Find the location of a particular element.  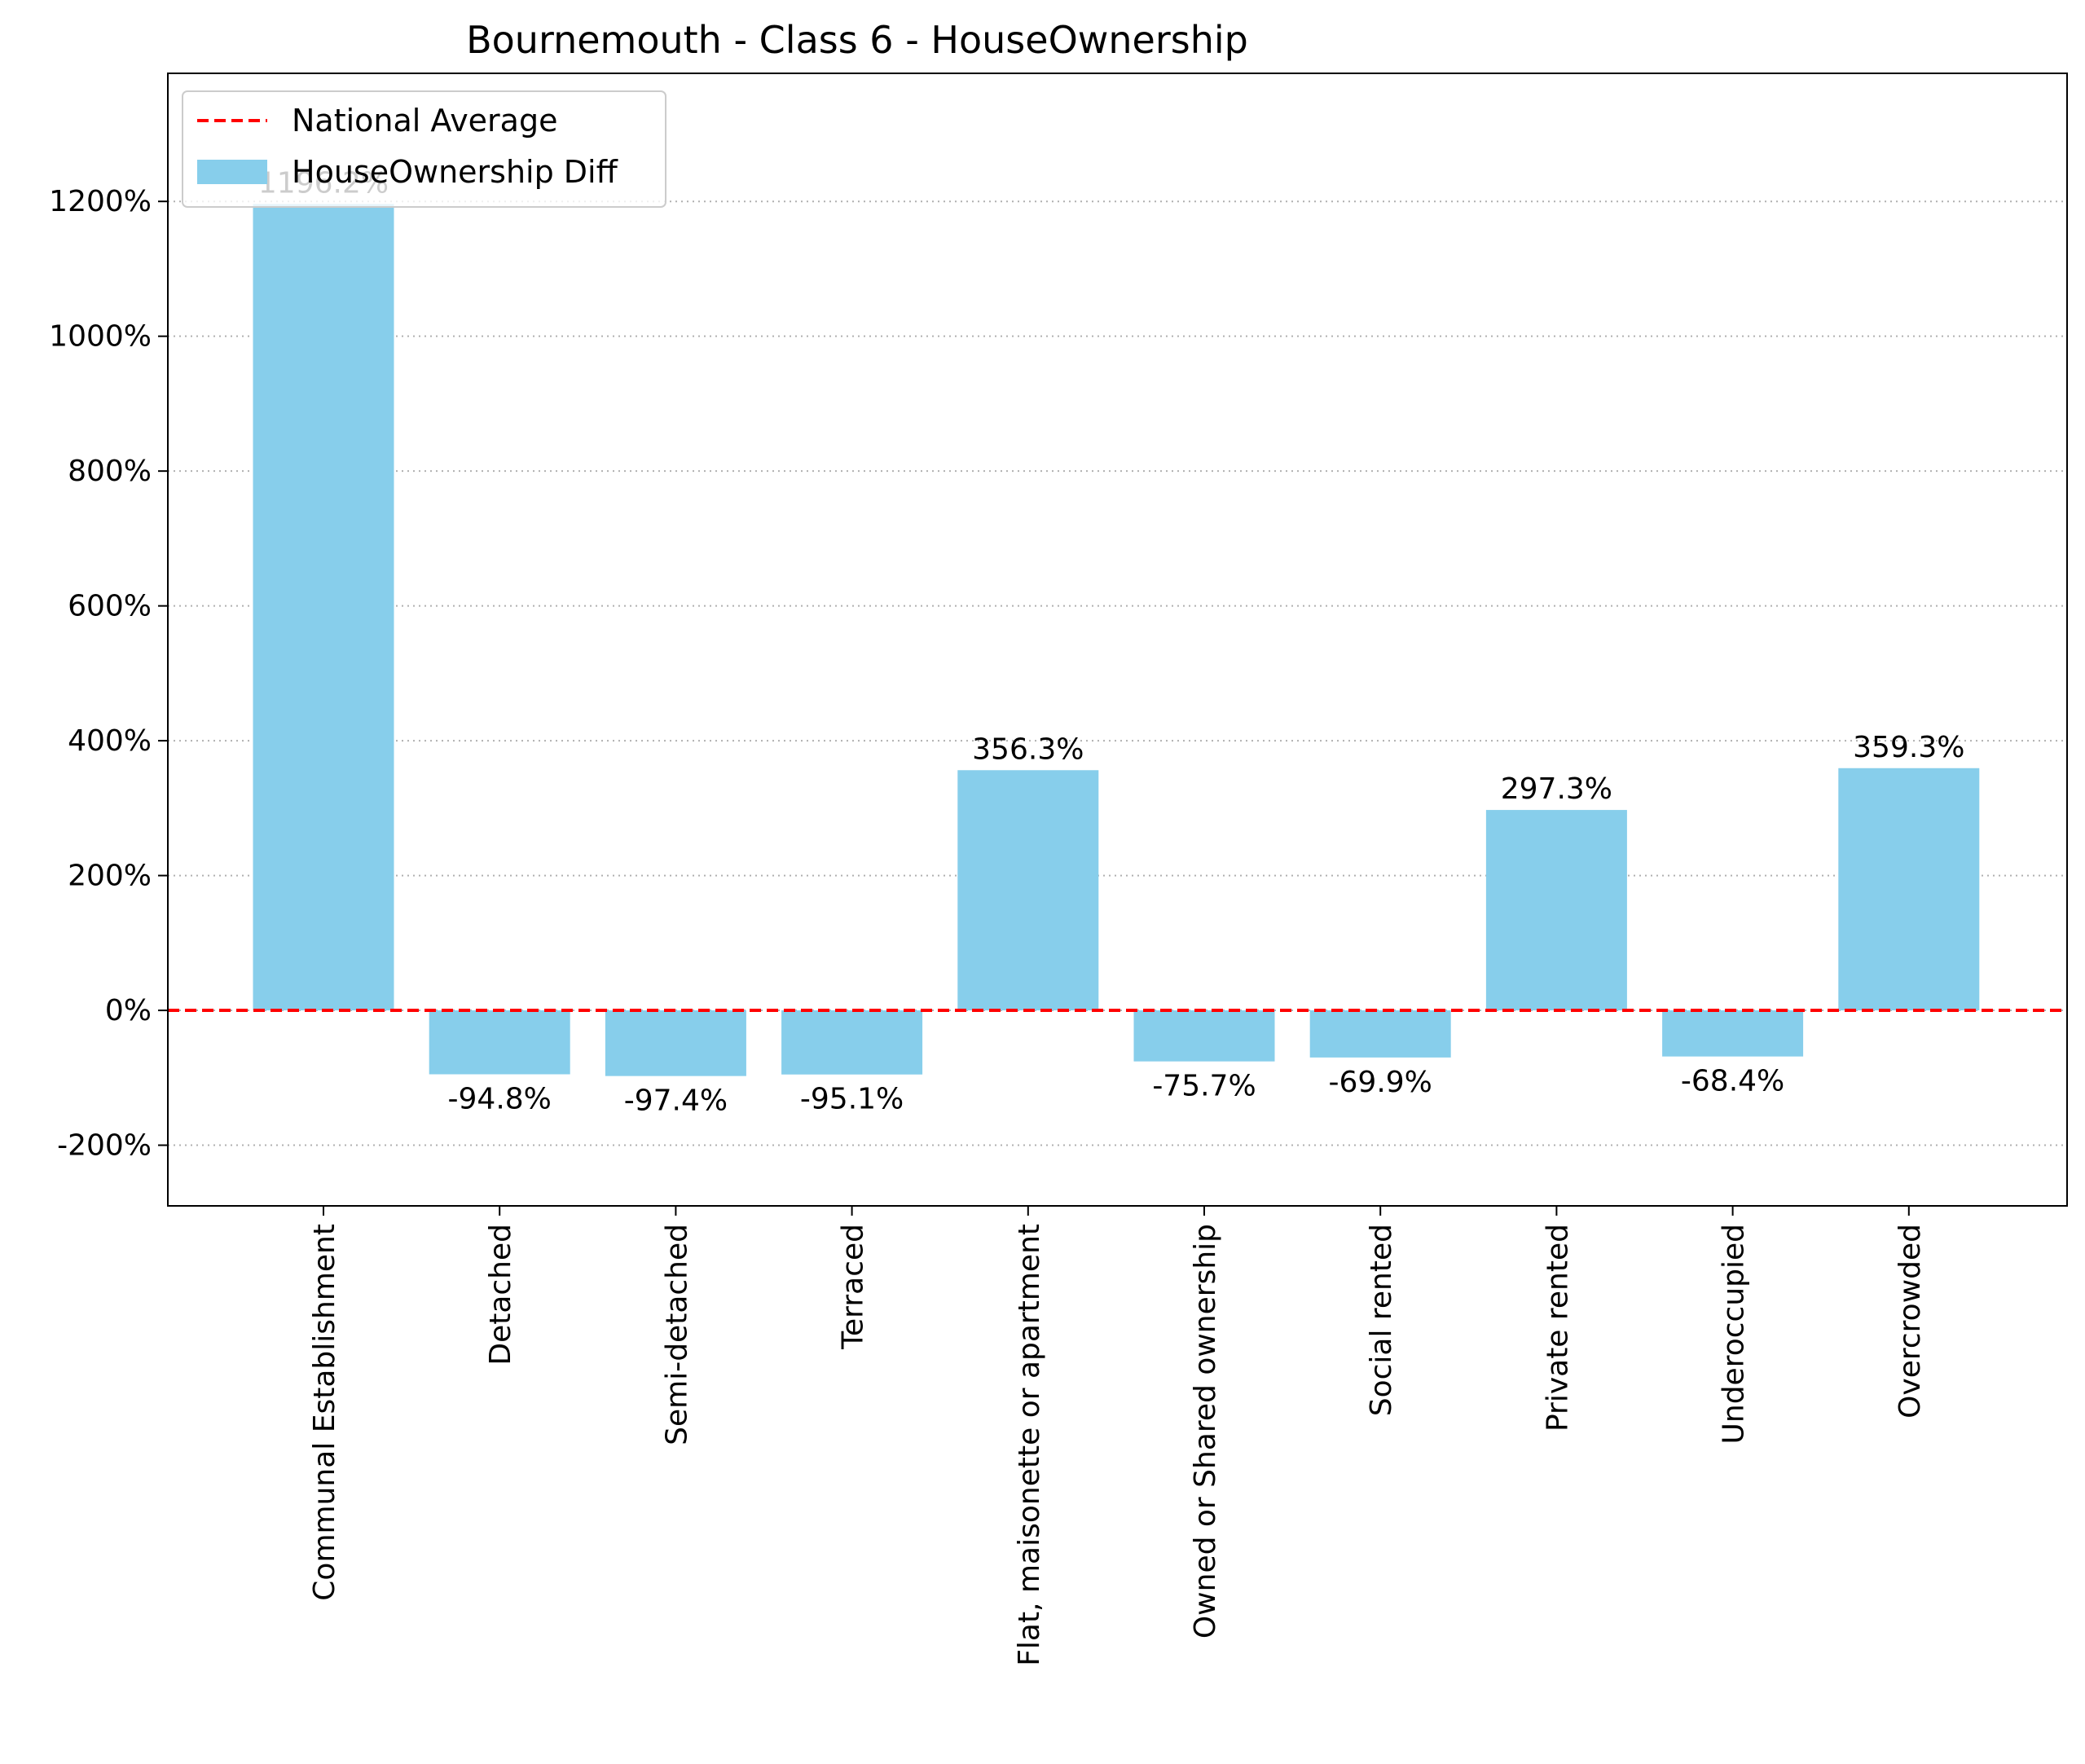

y-tick-label: 800% is located at coordinates (110, 471).